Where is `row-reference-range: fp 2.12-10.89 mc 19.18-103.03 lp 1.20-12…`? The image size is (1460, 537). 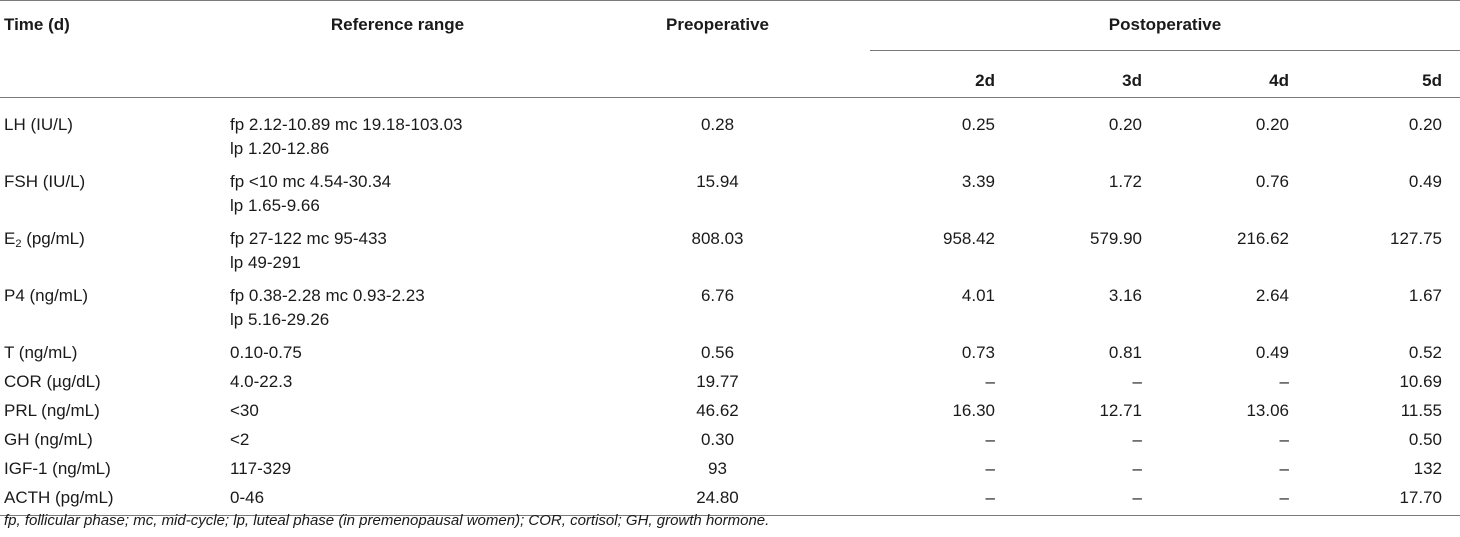 row-reference-range: fp 2.12-10.89 mc 19.18-103.03 lp 1.20-12… is located at coordinates (397, 134).